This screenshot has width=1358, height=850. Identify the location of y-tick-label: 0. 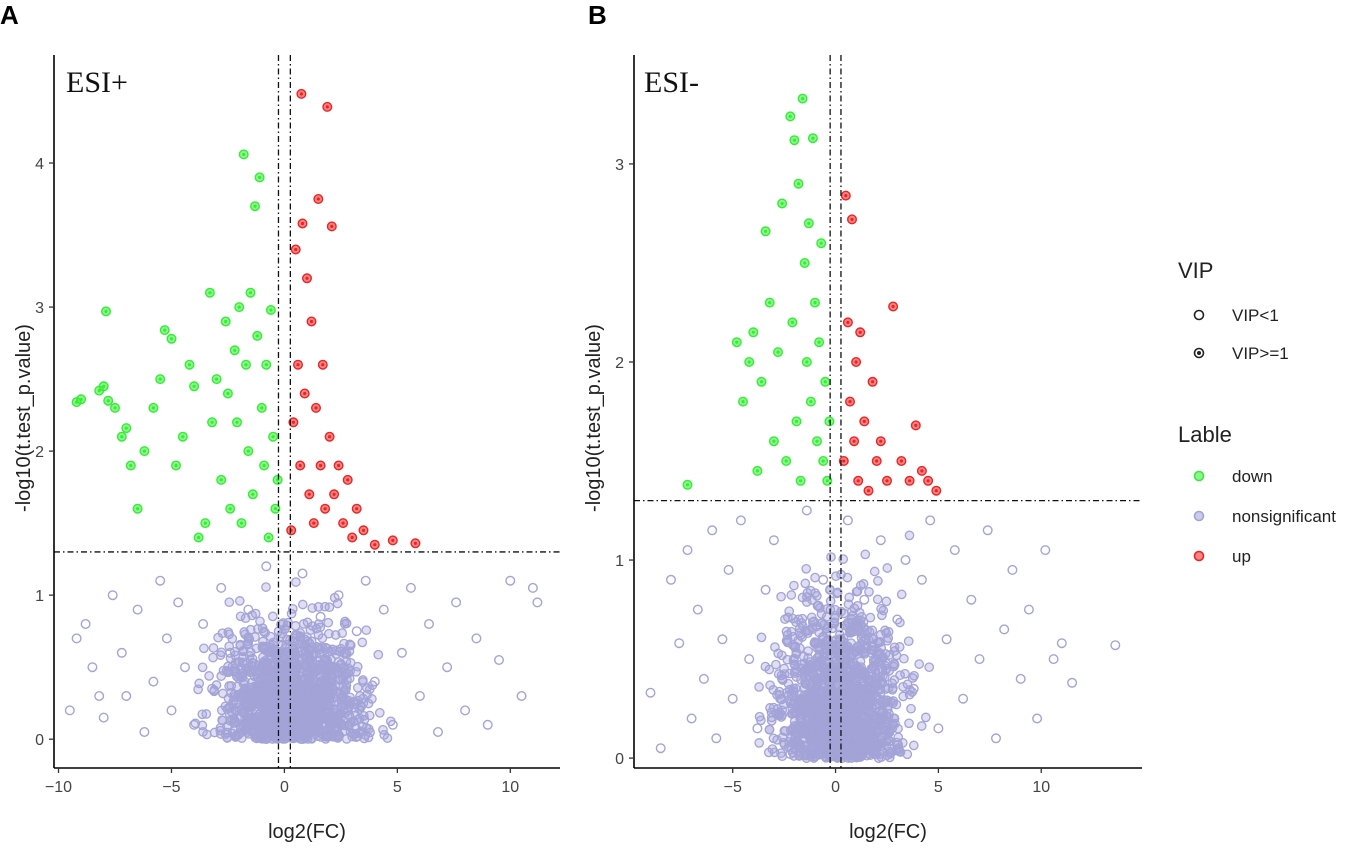
(39, 740).